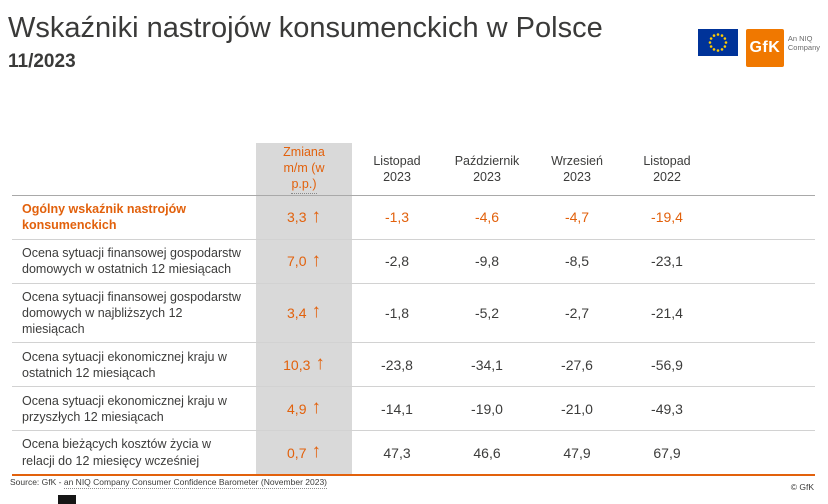 The width and height of the screenshot is (828, 504). I want to click on gfk-logo: GfK An NIQ Company, so click(782, 48).